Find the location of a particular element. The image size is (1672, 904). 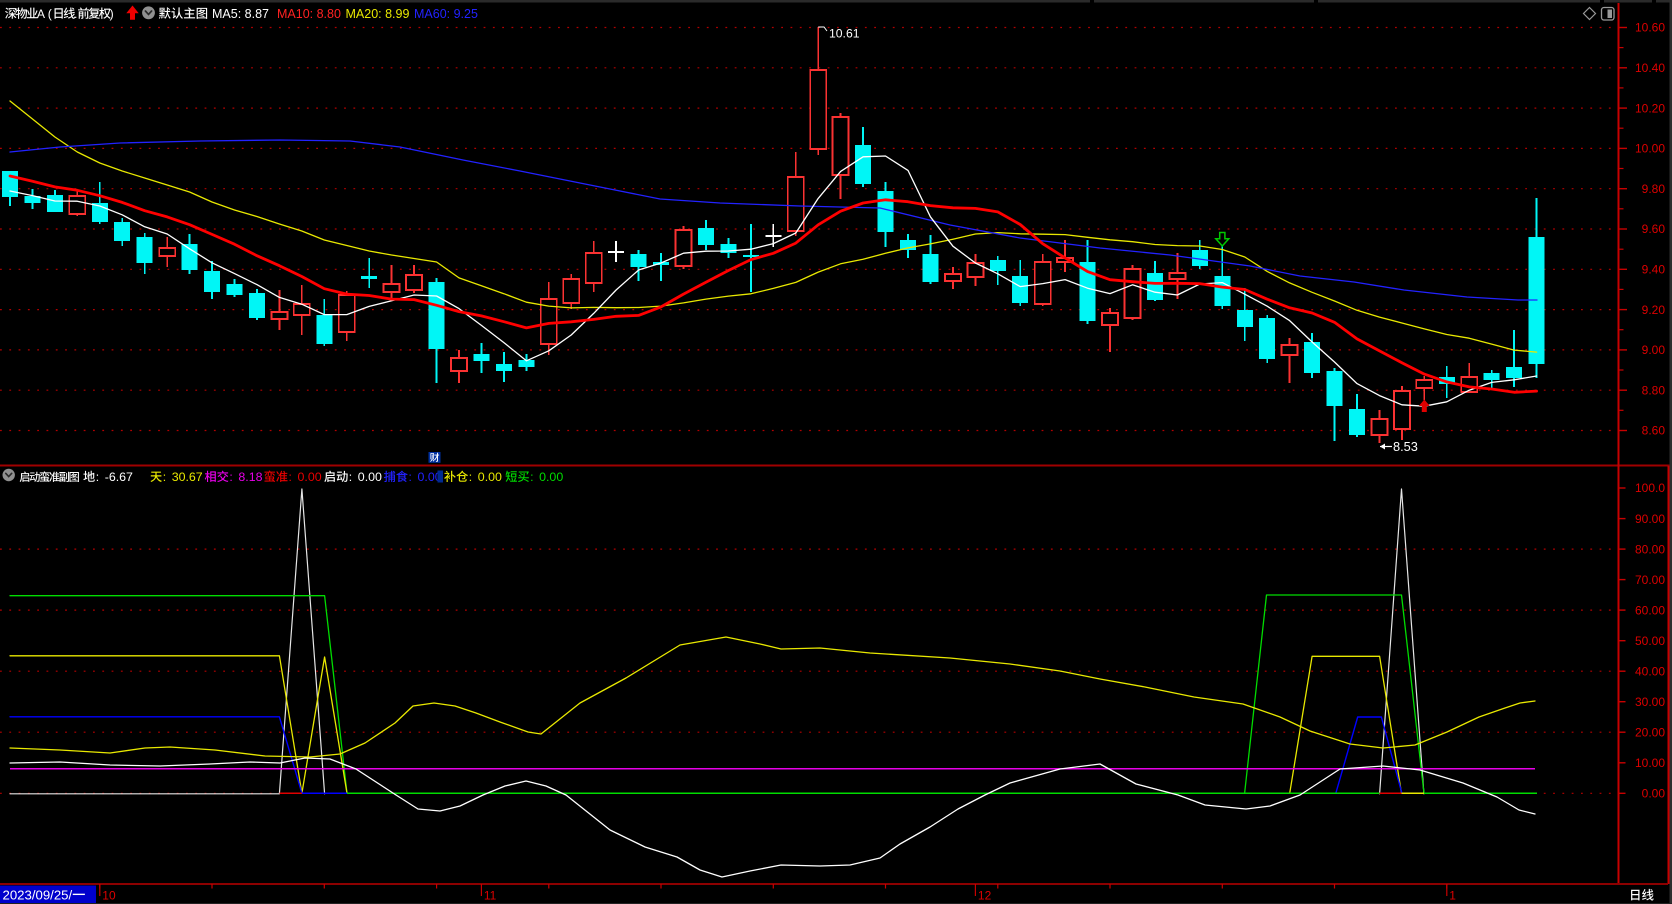

svg-text: MA60: 9.25 is located at coordinates (446, 14).